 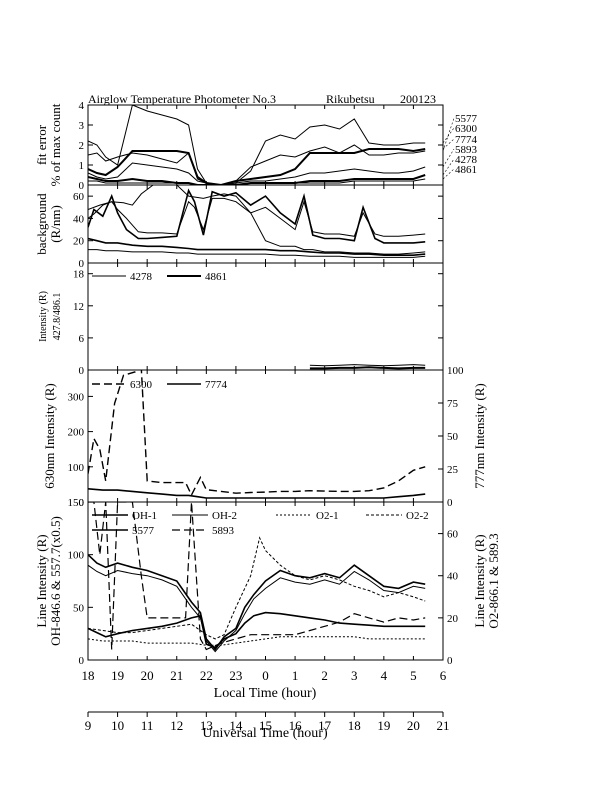 What do you see at coordinates (453, 470) in the screenshot?
I see `y-tick-label-right: 25` at bounding box center [453, 470].